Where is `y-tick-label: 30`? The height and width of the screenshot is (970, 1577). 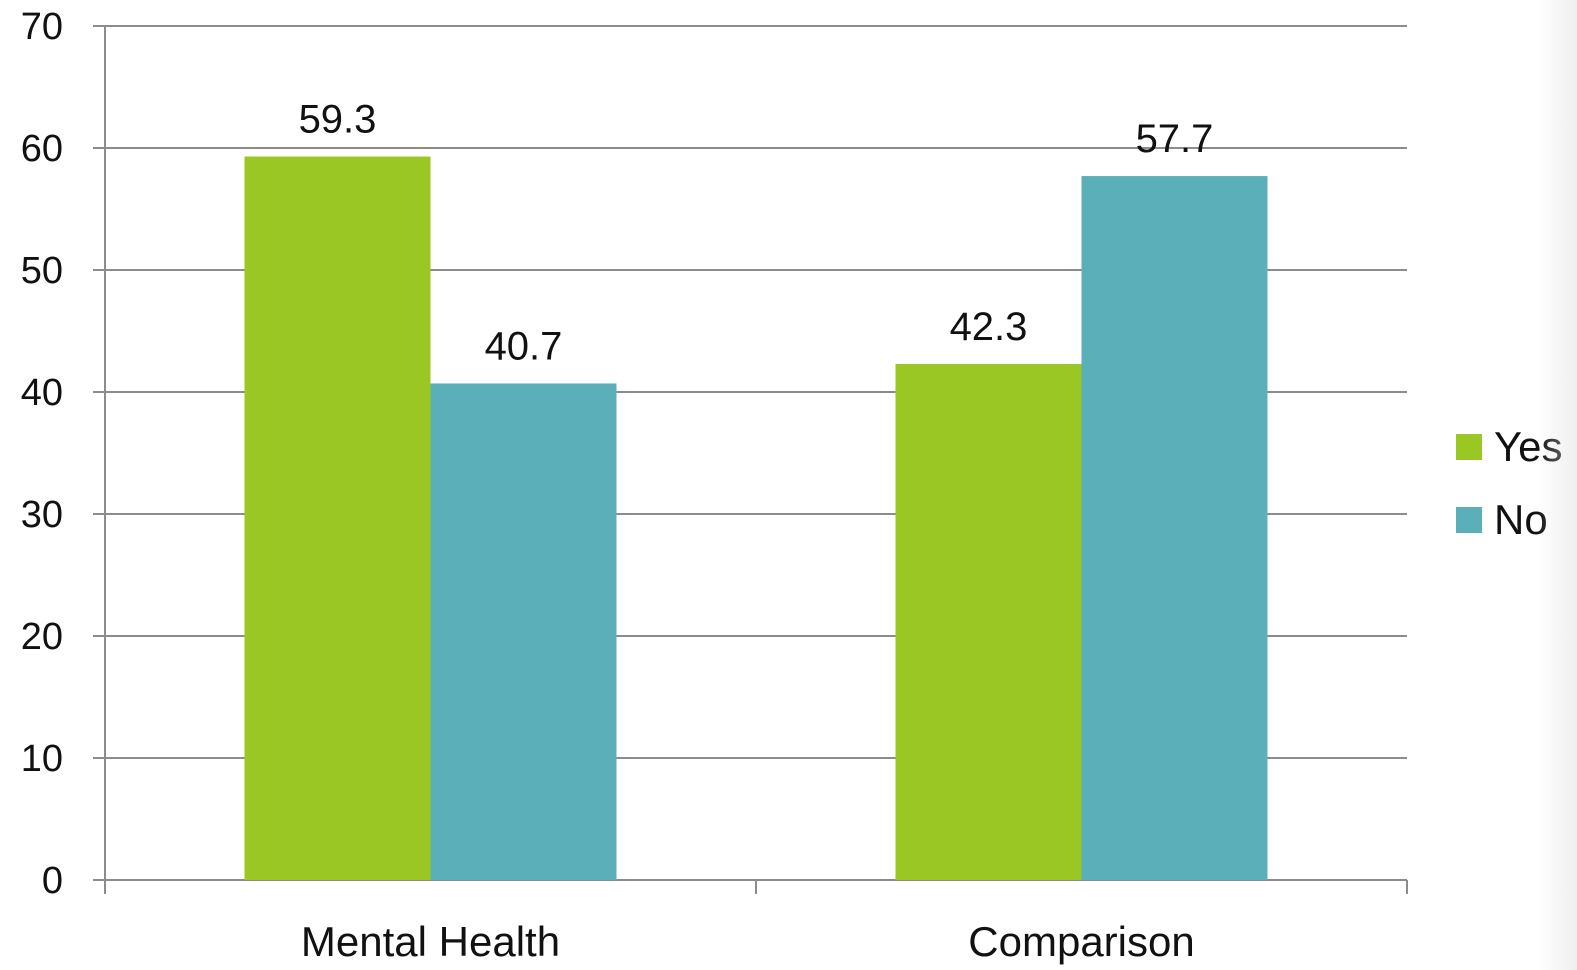
y-tick-label: 30 is located at coordinates (42, 515).